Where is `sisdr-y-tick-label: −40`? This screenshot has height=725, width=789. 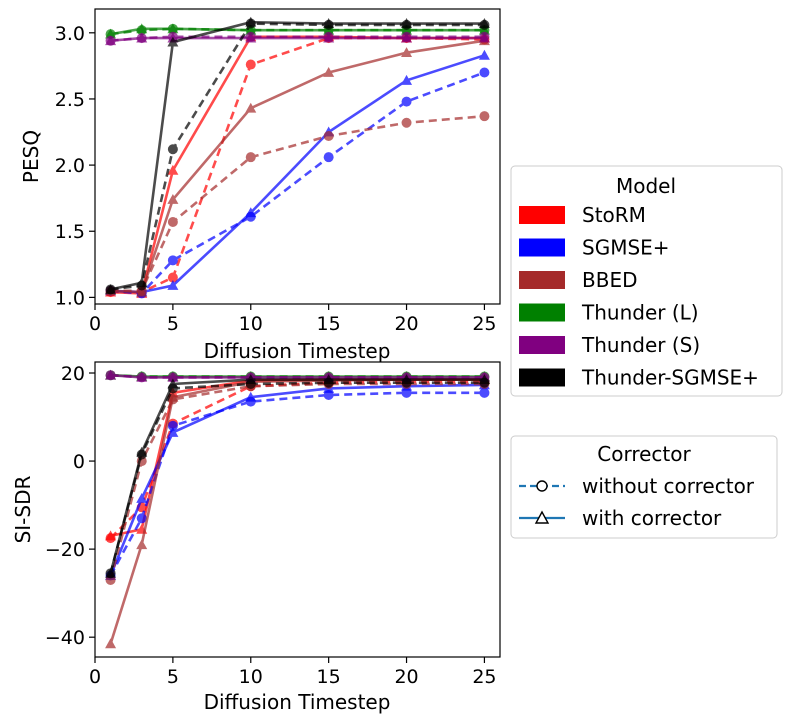 sisdr-y-tick-label: −40 is located at coordinates (65, 638).